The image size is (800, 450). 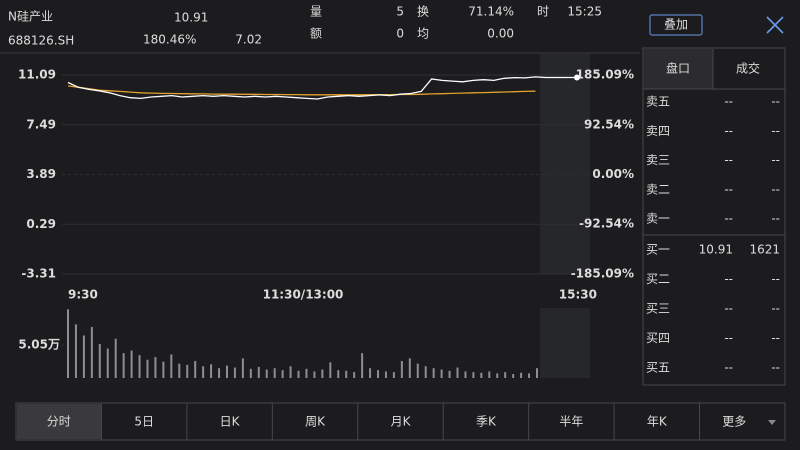 What do you see at coordinates (714, 216) in the screenshot?
I see `order-book-frame` at bounding box center [714, 216].